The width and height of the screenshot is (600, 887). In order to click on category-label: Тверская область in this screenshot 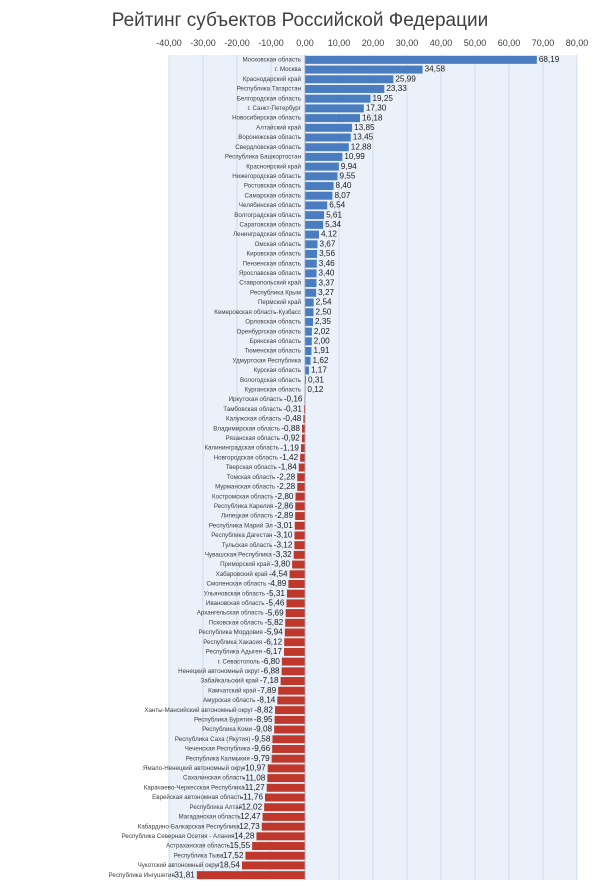, I will do `click(251, 467)`.